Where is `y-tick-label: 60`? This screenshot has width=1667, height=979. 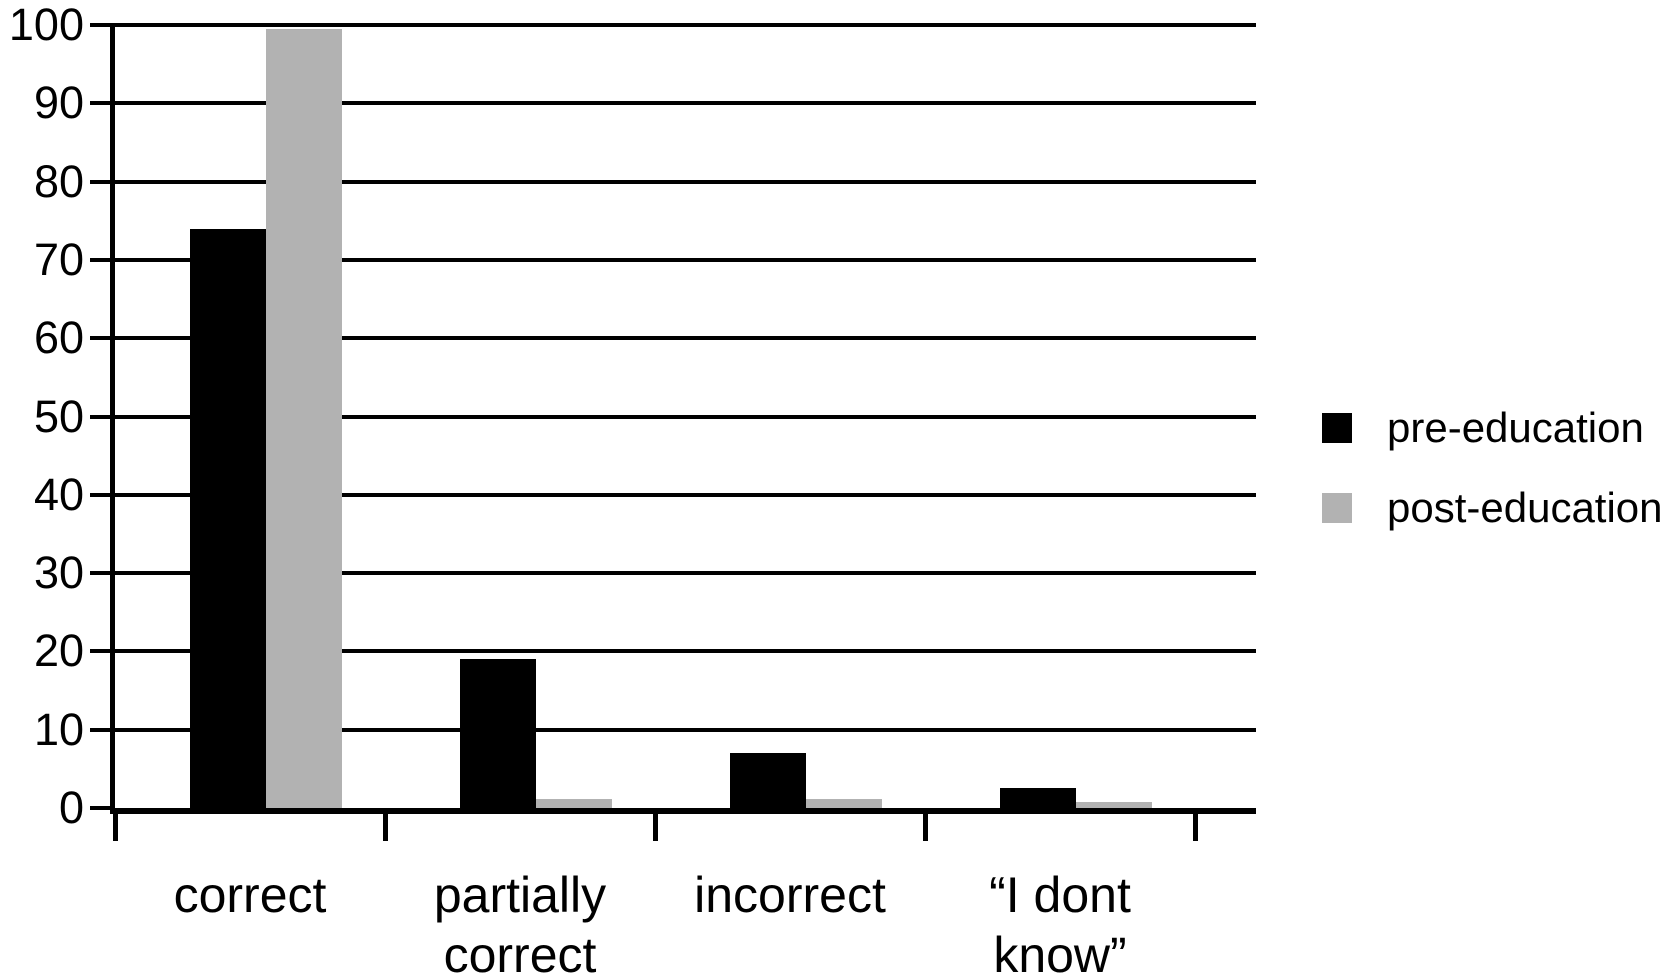 y-tick-label: 60 is located at coordinates (58, 338).